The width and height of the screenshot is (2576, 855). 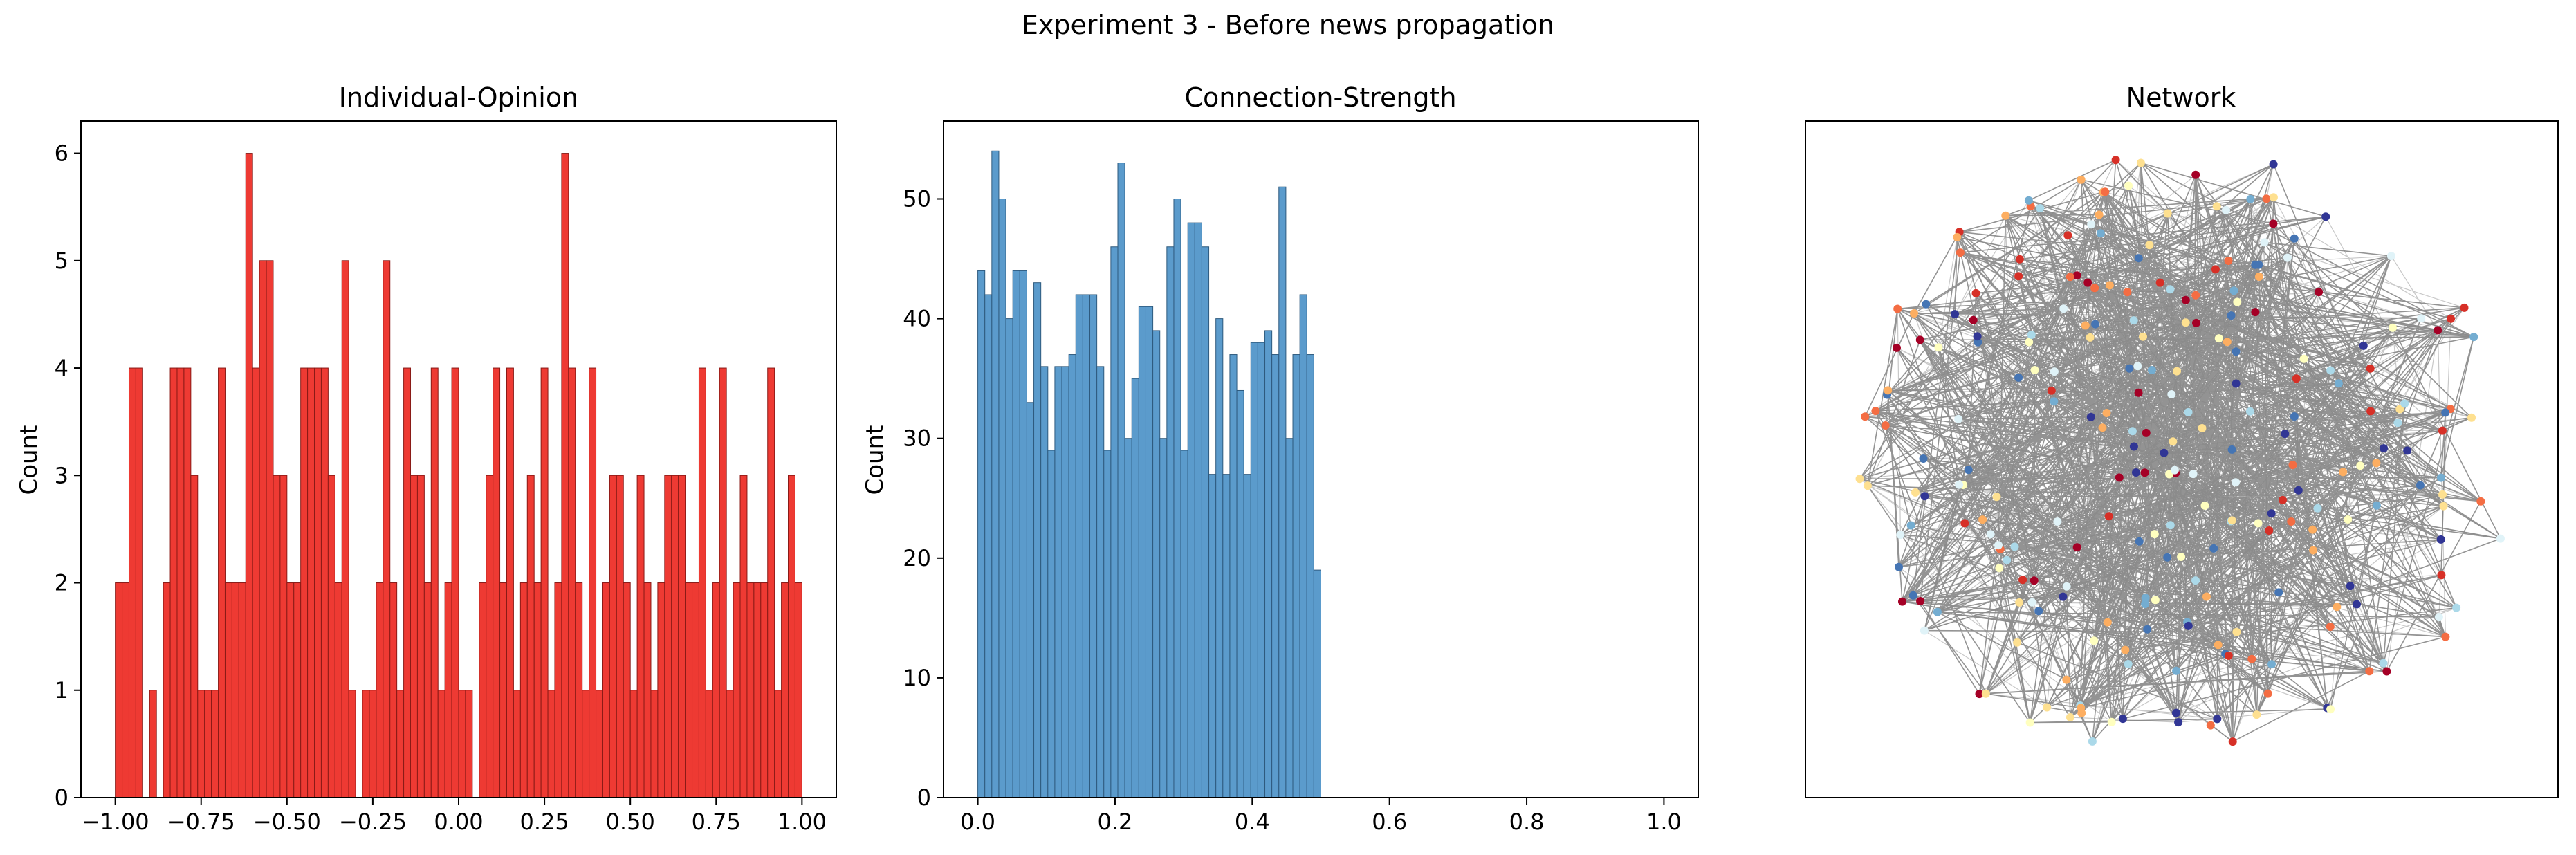 What do you see at coordinates (61, 261) in the screenshot?
I see `y-tick-label: 5` at bounding box center [61, 261].